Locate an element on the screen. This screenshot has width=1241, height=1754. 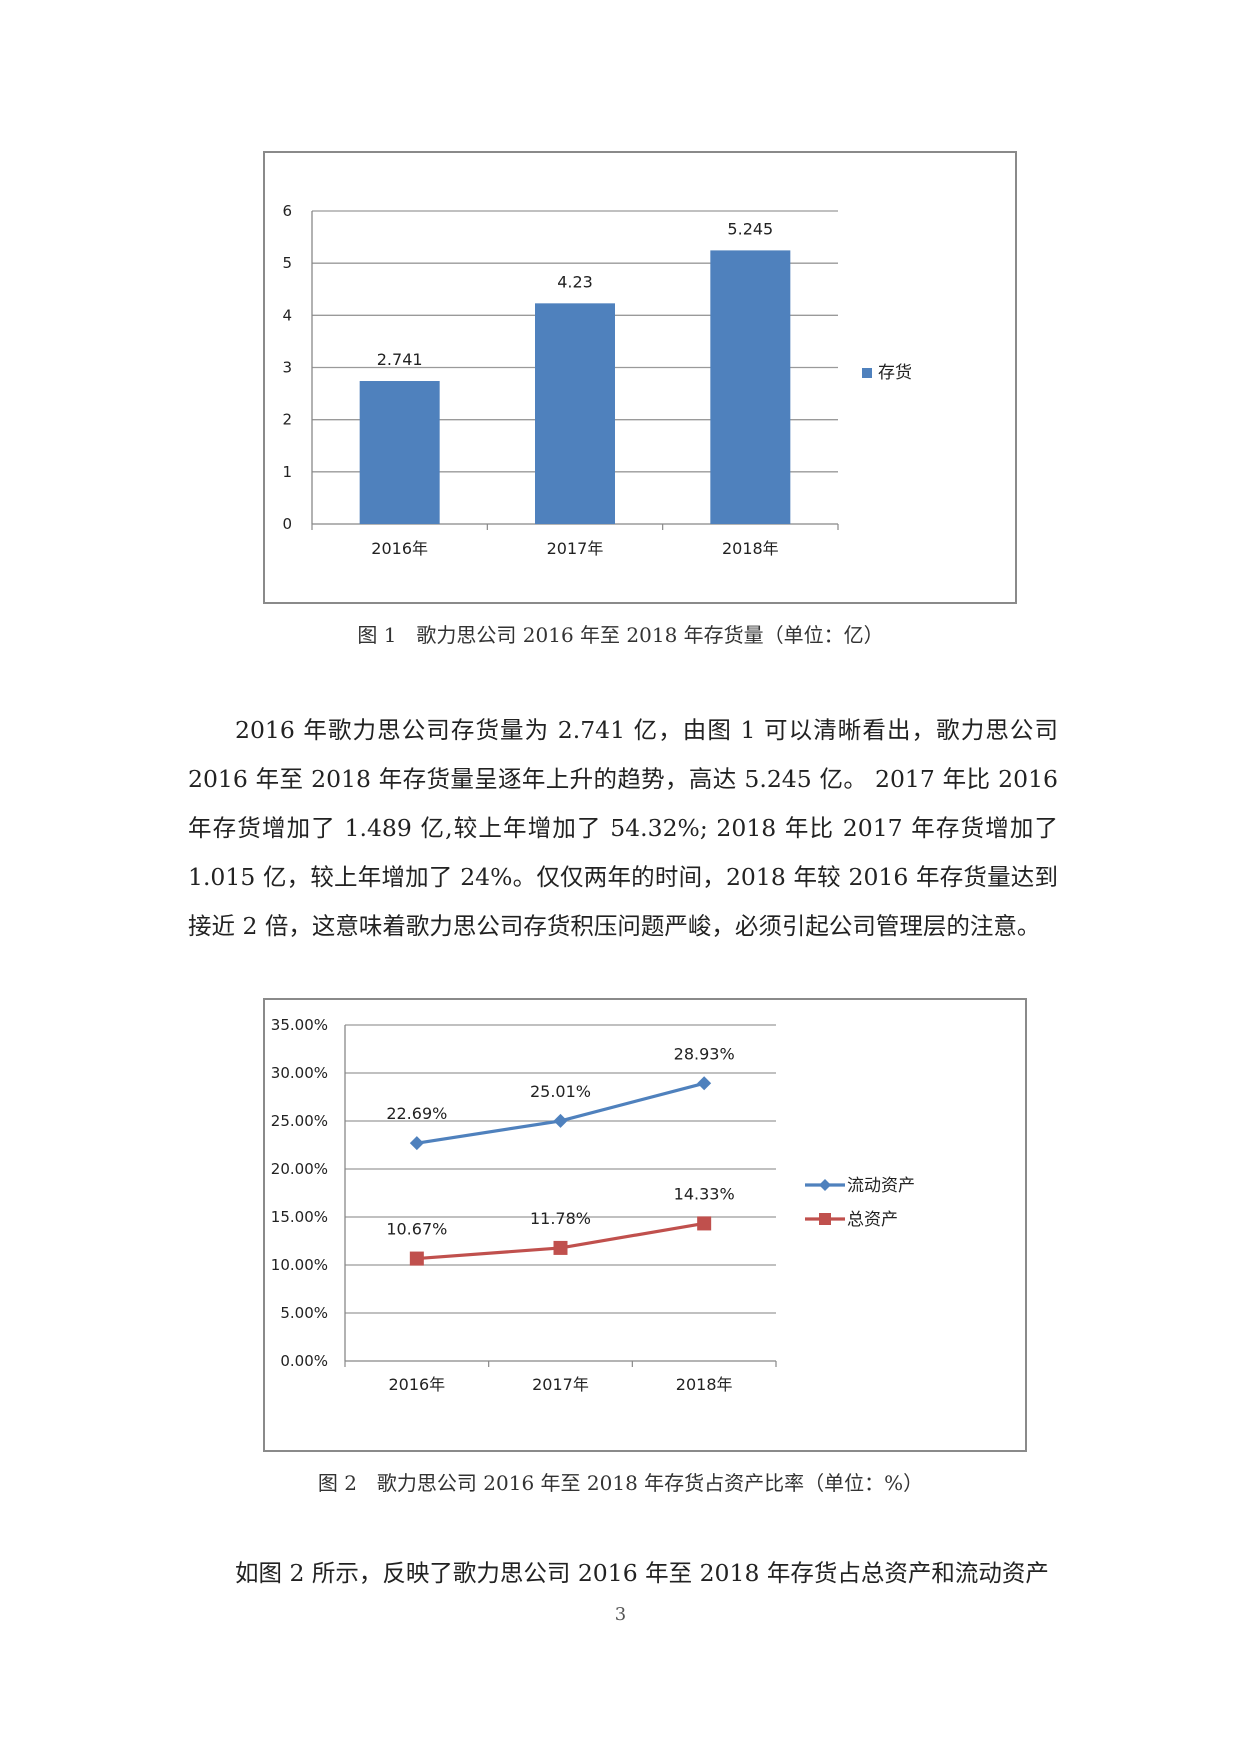
y-tick-label: 25.00% is located at coordinates (299, 1121).